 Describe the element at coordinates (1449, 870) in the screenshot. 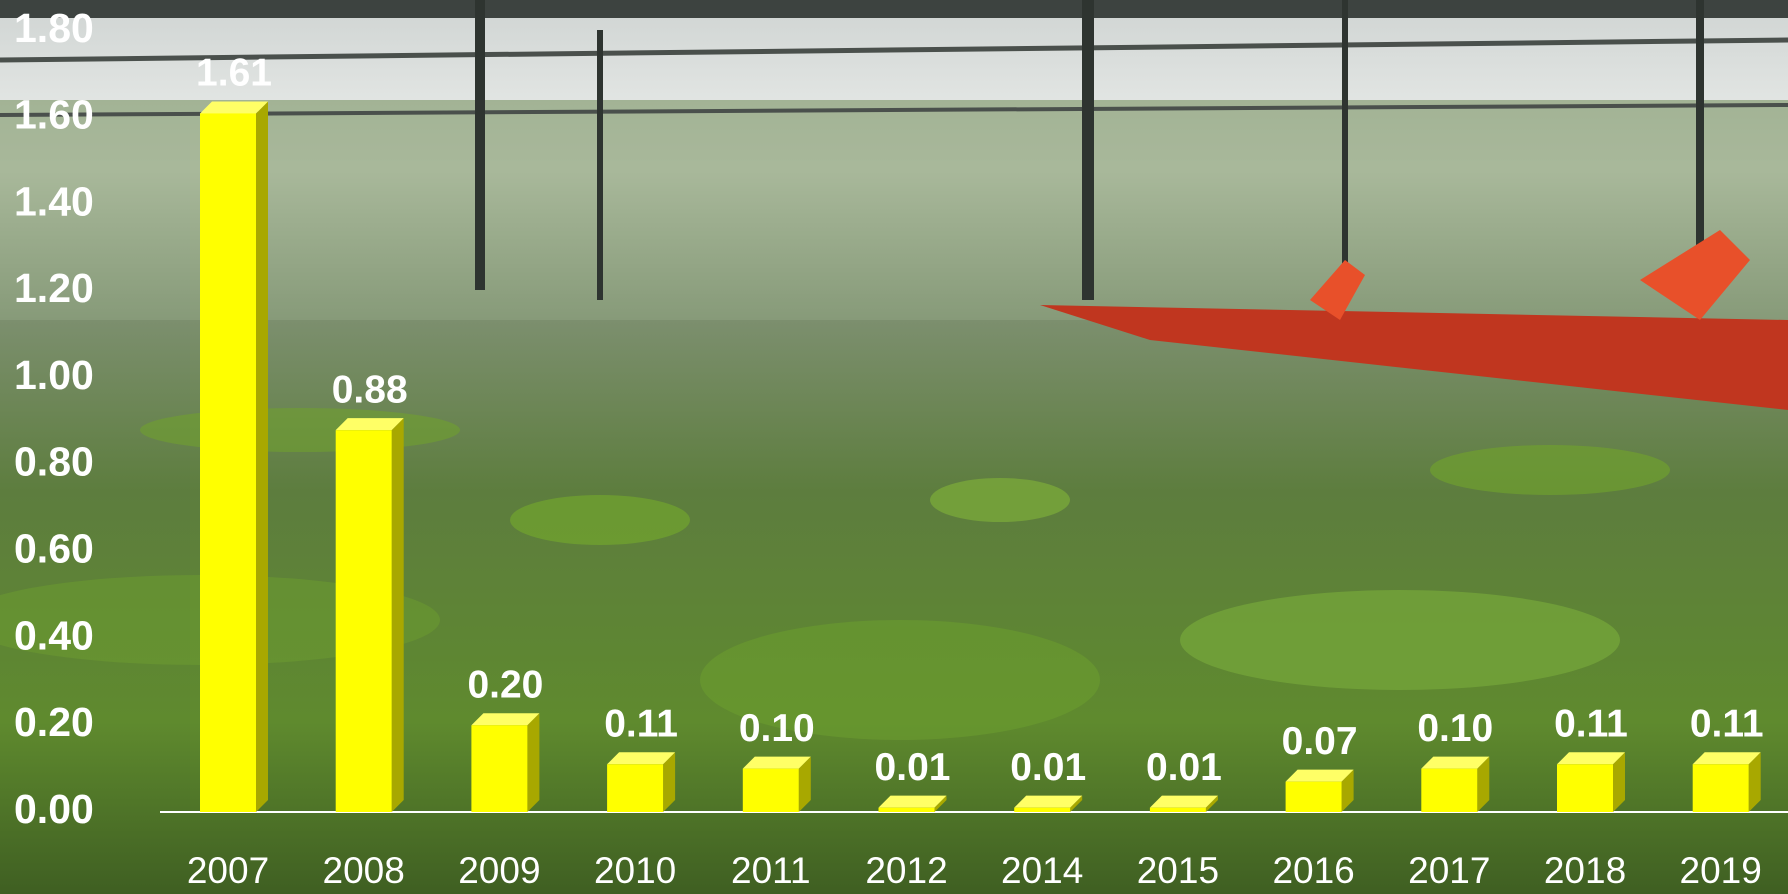

I see `x-tick-label: 2017` at that location.